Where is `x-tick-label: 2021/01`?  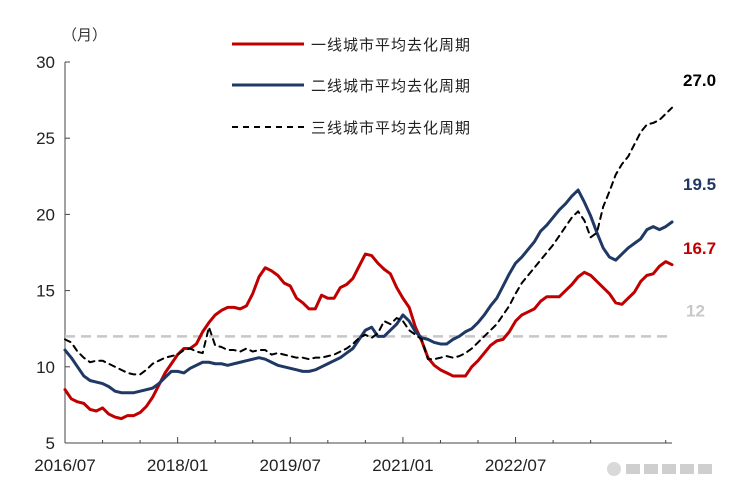
x-tick-label: 2021/01 is located at coordinates (402, 465).